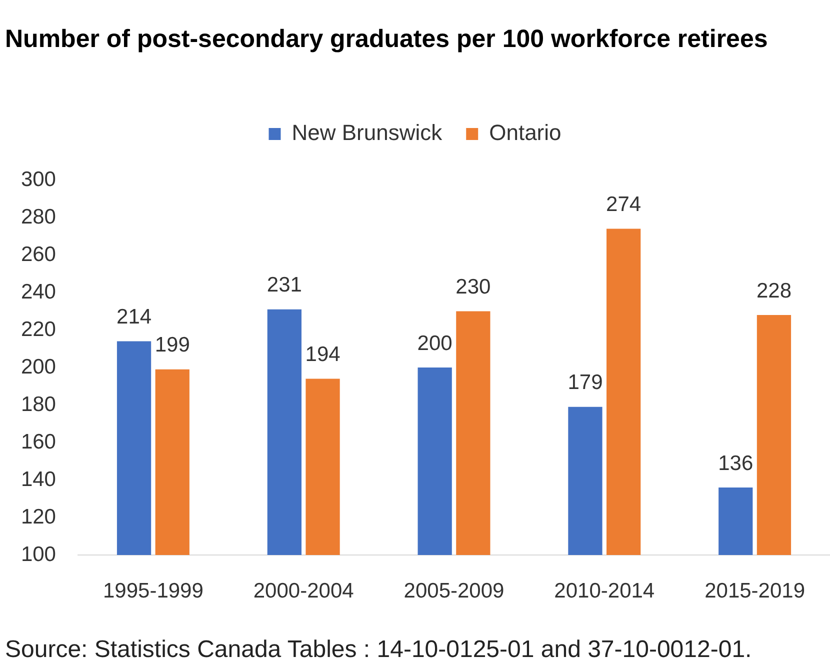  I want to click on x-tick-label: 2005-2009, so click(454, 590).